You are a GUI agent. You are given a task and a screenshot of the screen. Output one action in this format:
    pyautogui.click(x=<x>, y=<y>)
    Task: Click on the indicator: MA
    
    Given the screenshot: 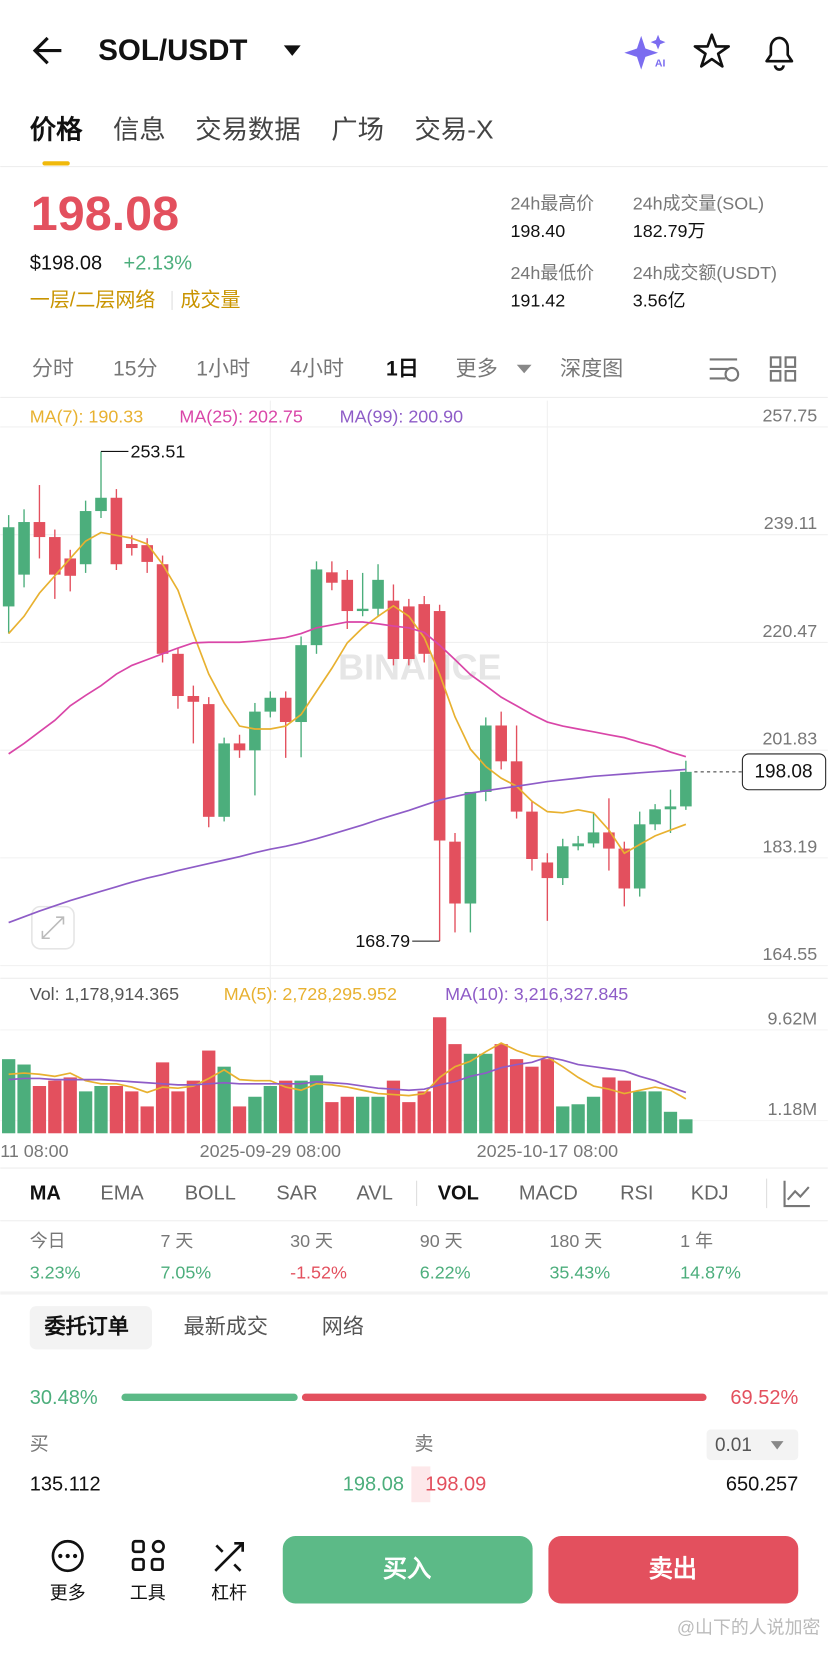 What is the action you would take?
    pyautogui.click(x=45, y=1193)
    